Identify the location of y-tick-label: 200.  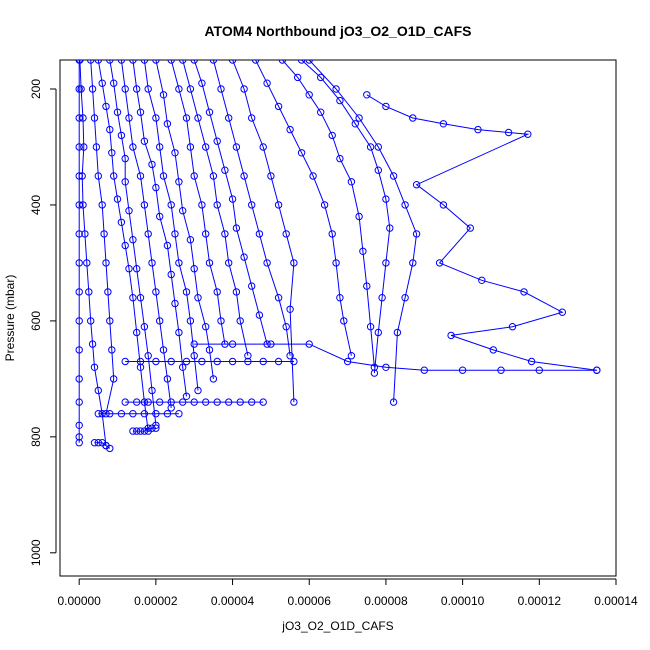
(36, 89).